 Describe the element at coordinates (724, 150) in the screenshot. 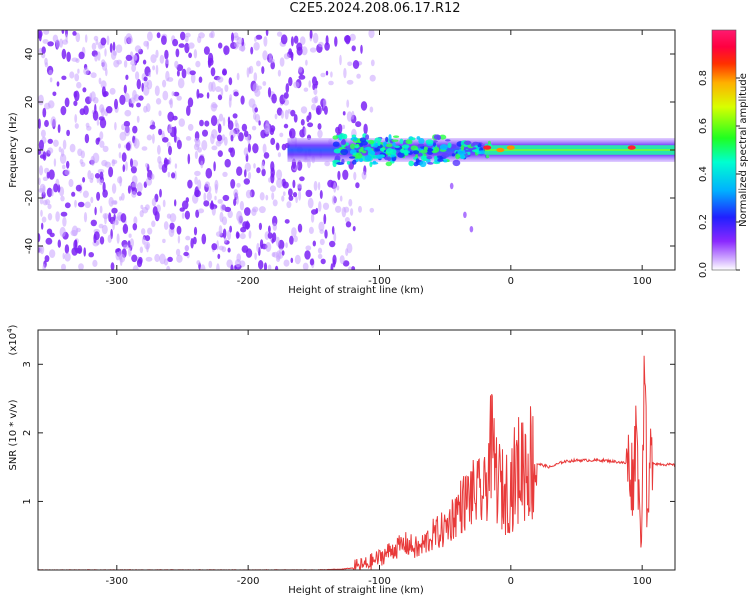

I see `colorbar-gradient` at that location.